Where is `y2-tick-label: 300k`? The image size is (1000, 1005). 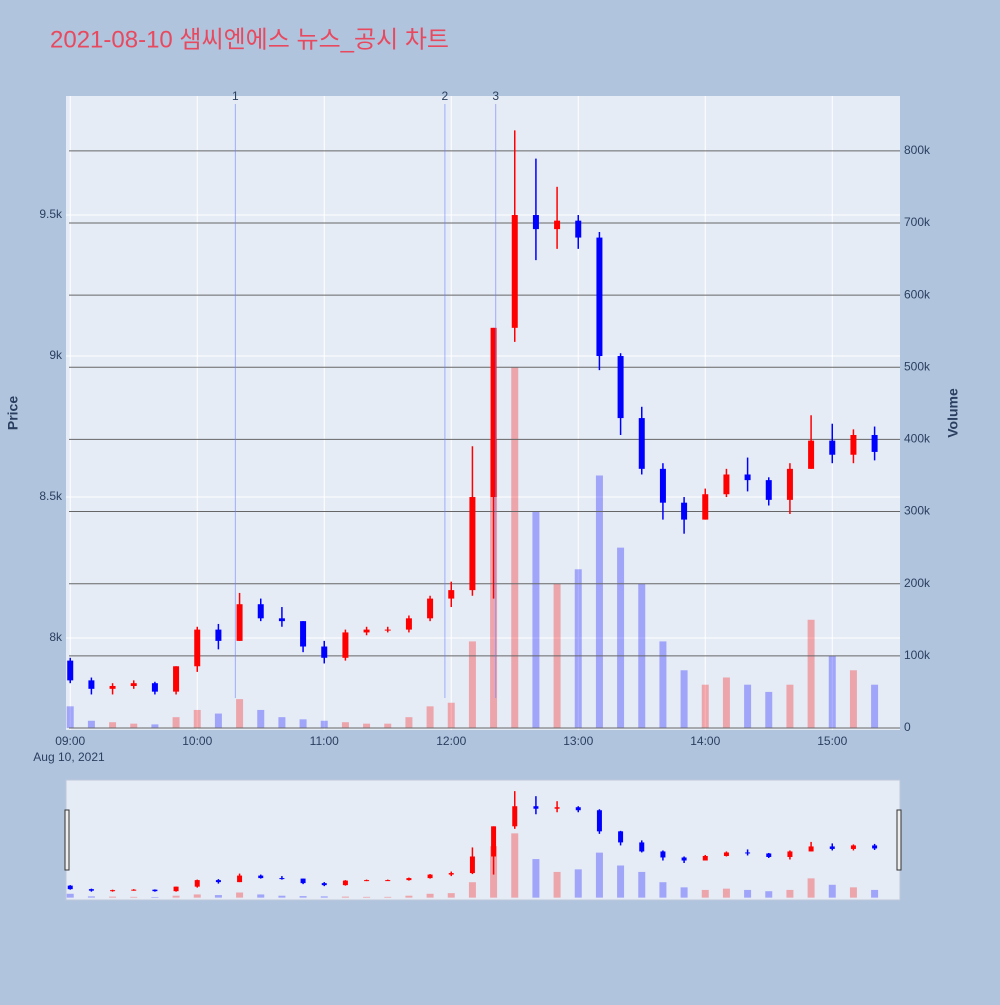
y2-tick-label: 300k is located at coordinates (917, 511).